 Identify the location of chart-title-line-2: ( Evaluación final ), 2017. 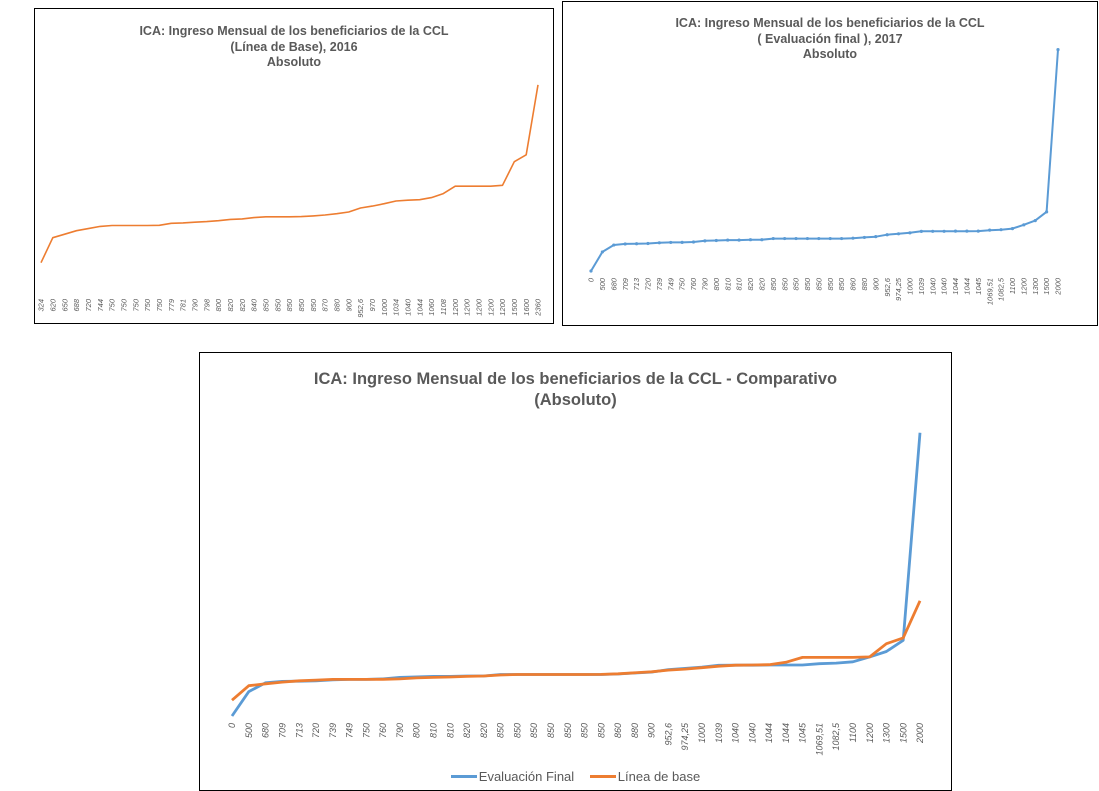
(830, 38).